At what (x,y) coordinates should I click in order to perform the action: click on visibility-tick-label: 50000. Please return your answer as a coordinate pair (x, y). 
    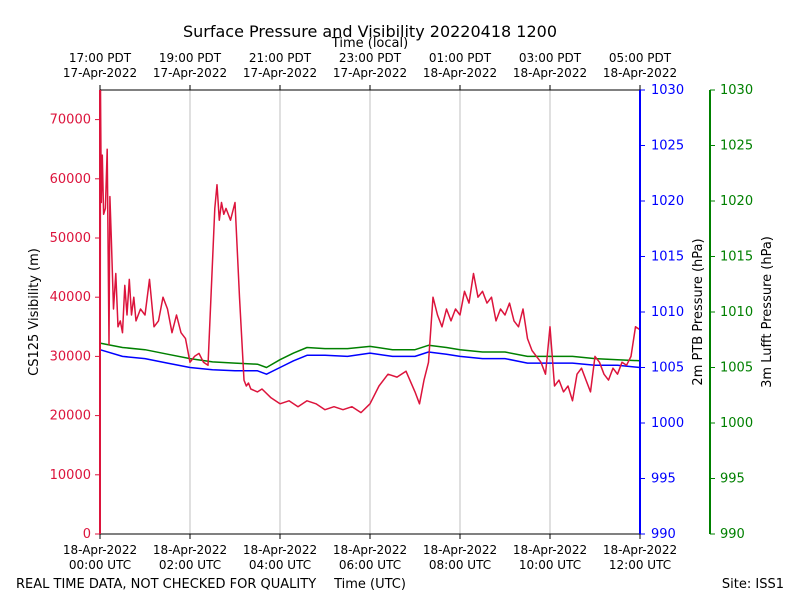
    Looking at the image, I should click on (70, 238).